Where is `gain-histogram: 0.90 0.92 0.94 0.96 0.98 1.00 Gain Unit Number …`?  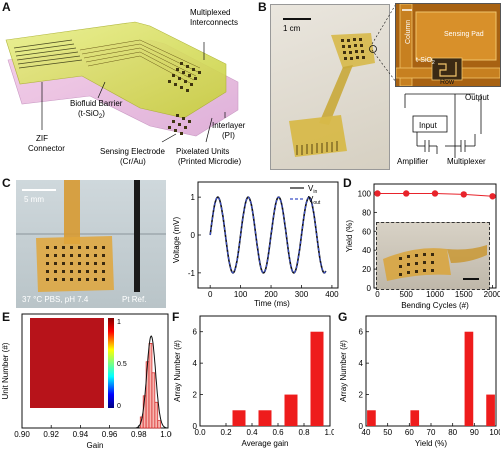 gain-histogram: 0.90 0.92 0.94 0.96 0.98 1.00 Gain Unit Number … is located at coordinates (86, 381).